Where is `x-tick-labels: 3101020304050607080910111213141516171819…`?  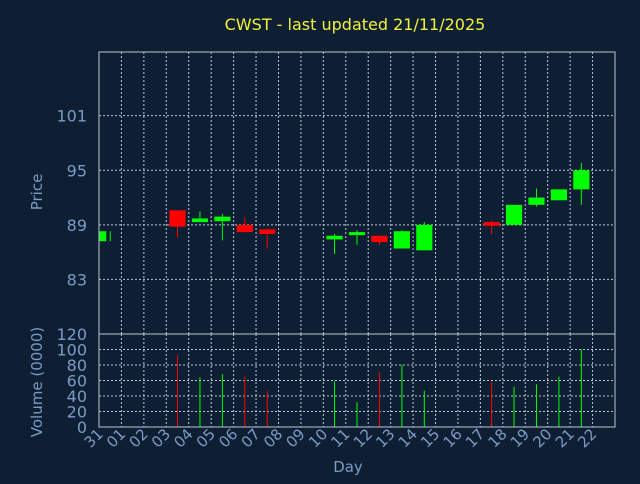
x-tick-labels: 3101020304050607080910111213141516171819… is located at coordinates (341, 438).